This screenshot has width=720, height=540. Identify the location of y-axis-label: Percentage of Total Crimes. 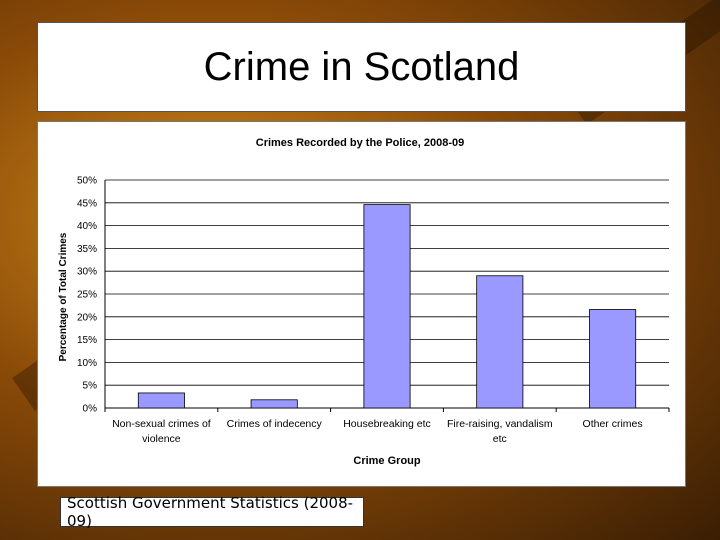
(63, 296).